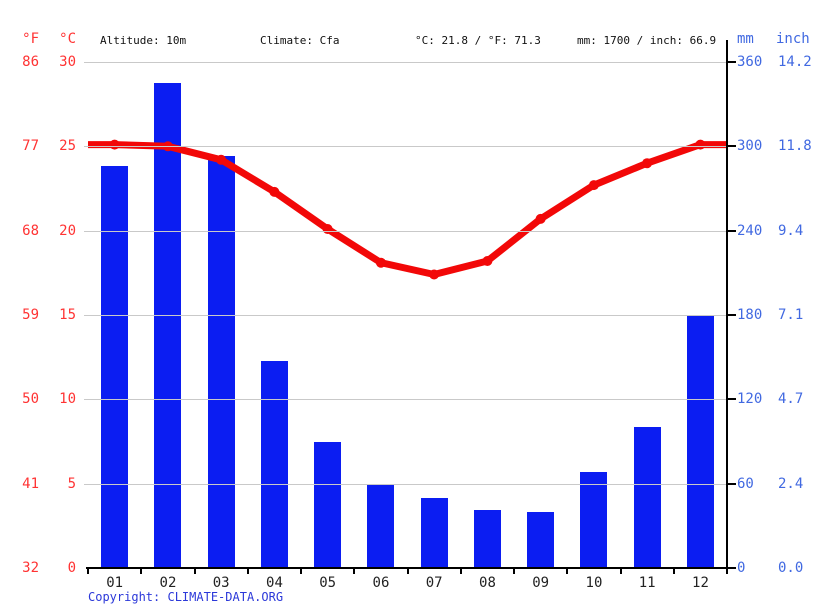 This screenshot has height=611, width=815. Describe the element at coordinates (478, 40) in the screenshot. I see `avg-temperature-text: °C: 21.8 / °F: 71.3` at that location.